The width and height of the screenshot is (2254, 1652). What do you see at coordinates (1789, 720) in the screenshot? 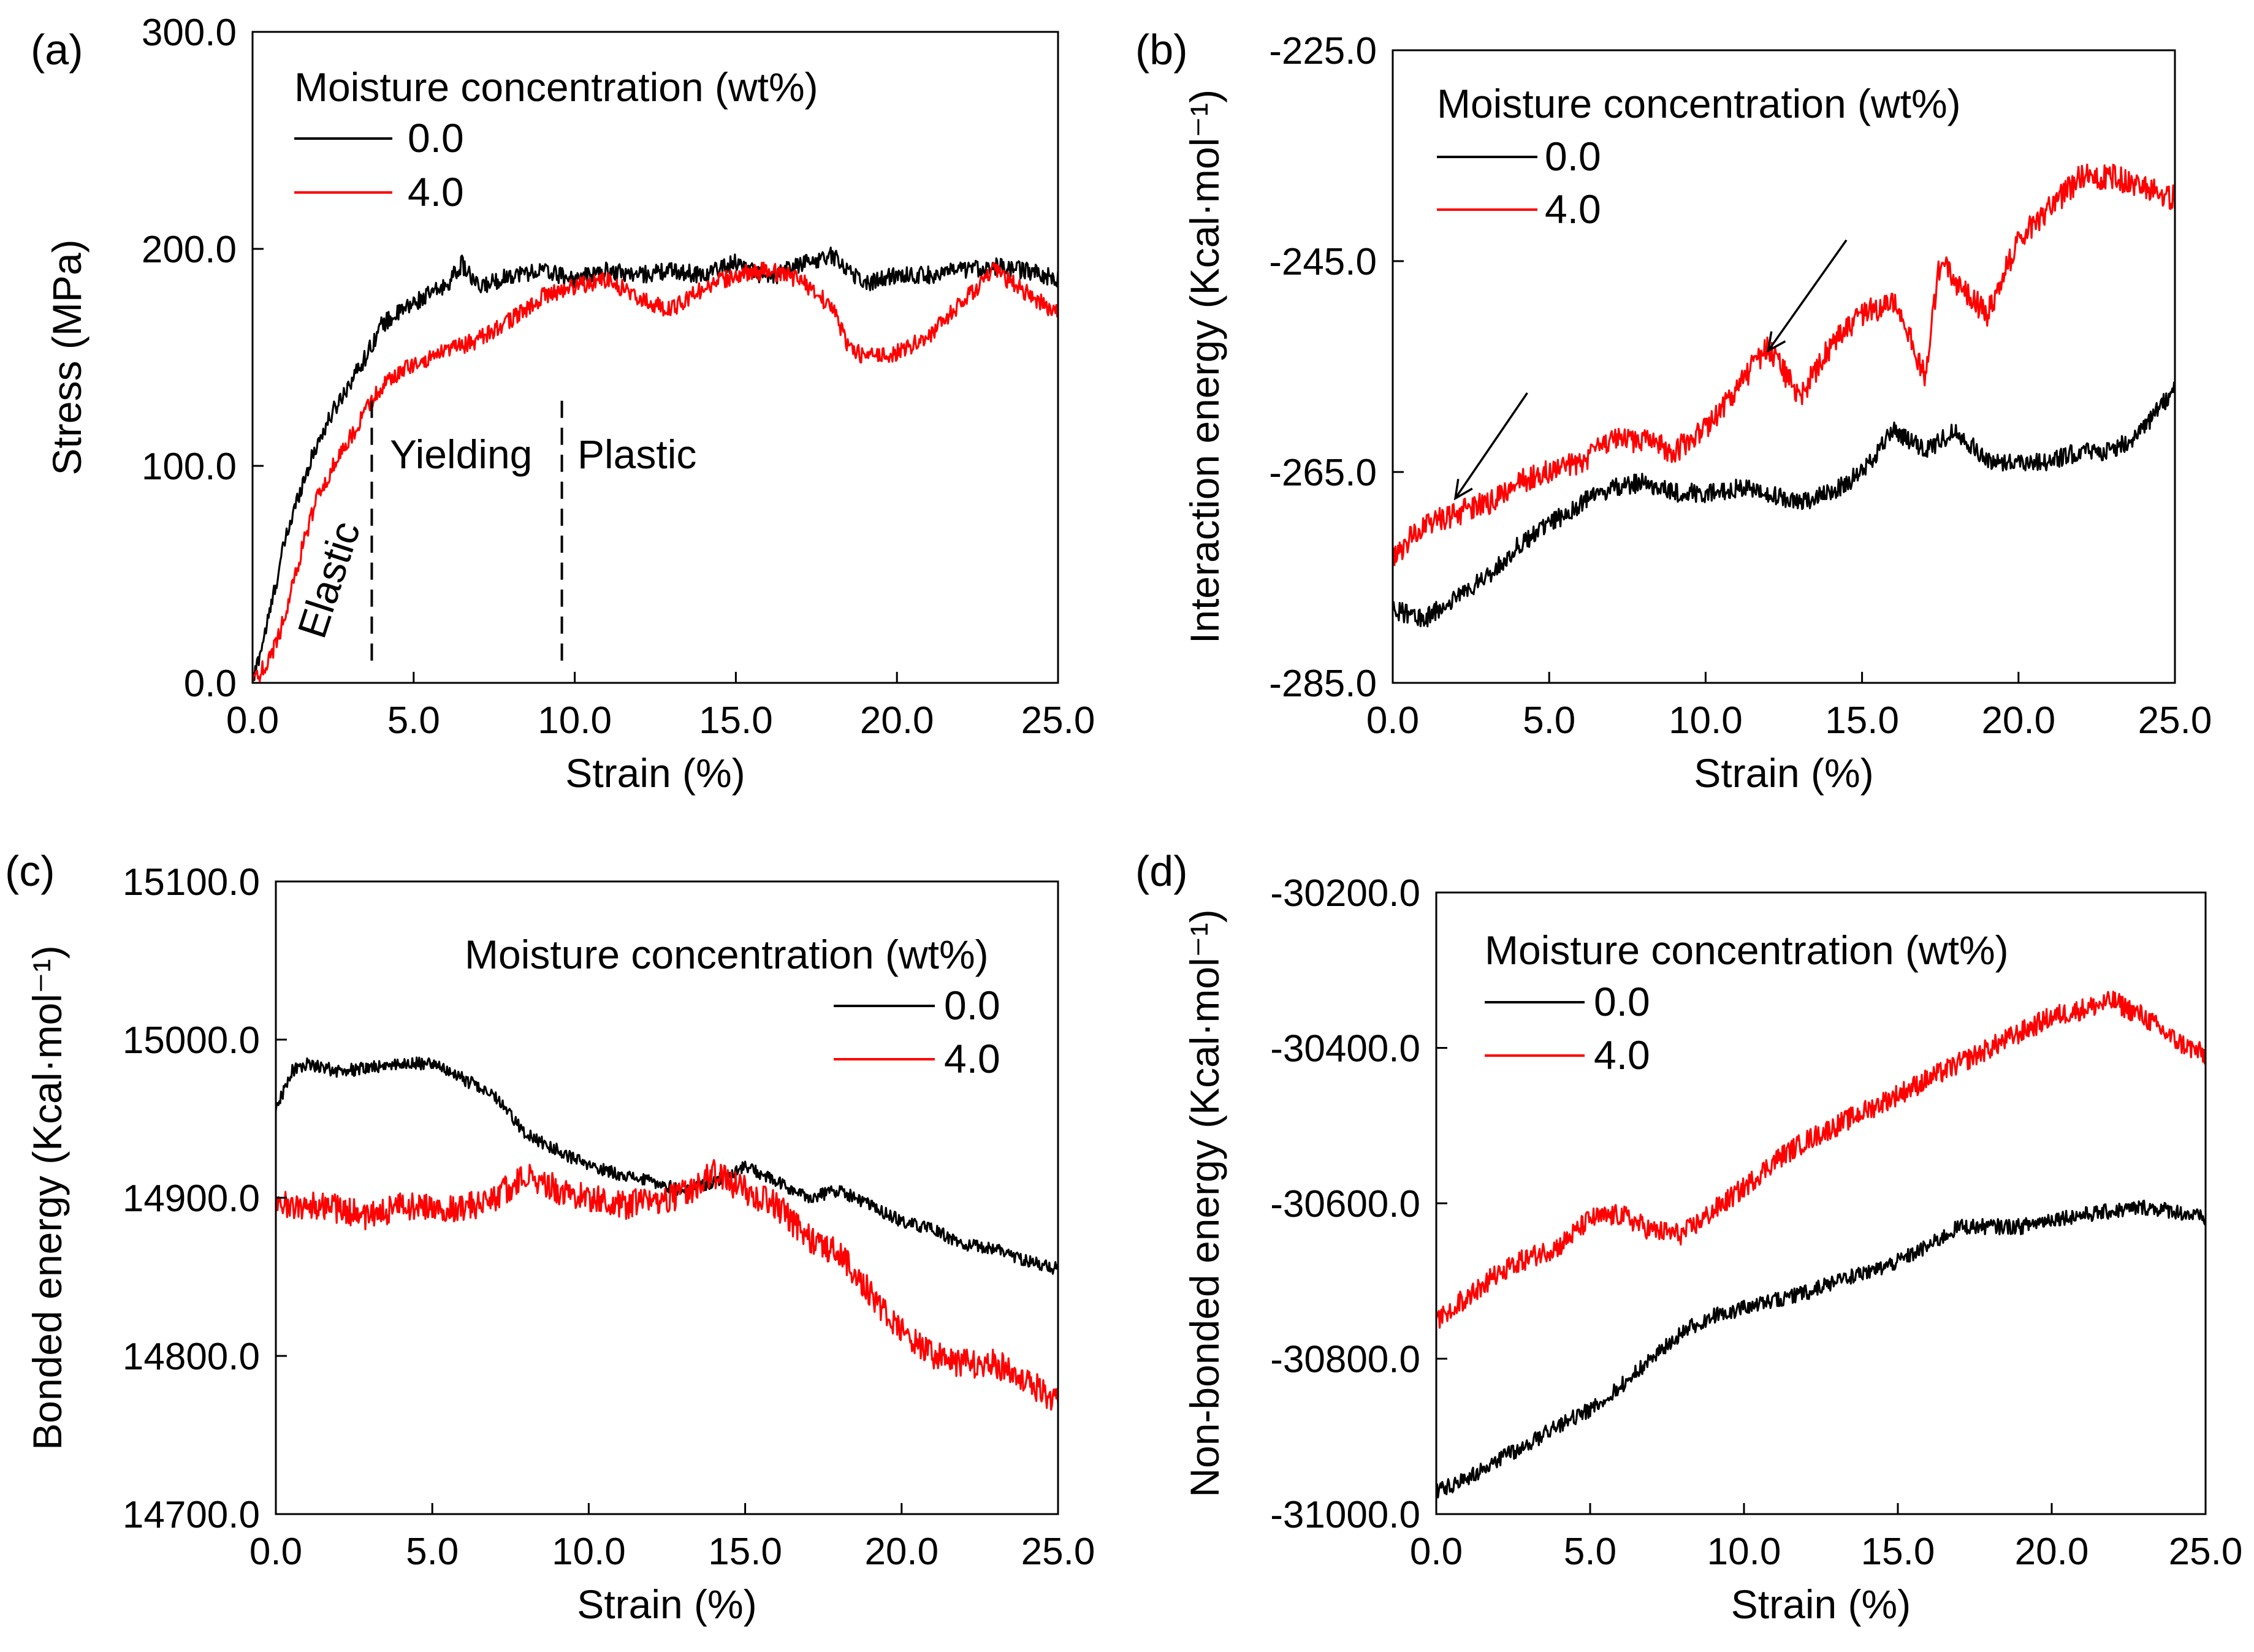
I see `x-tick-labels-b: 0.0 5.0 10.0 15.0 20.0 25.0` at bounding box center [1789, 720].